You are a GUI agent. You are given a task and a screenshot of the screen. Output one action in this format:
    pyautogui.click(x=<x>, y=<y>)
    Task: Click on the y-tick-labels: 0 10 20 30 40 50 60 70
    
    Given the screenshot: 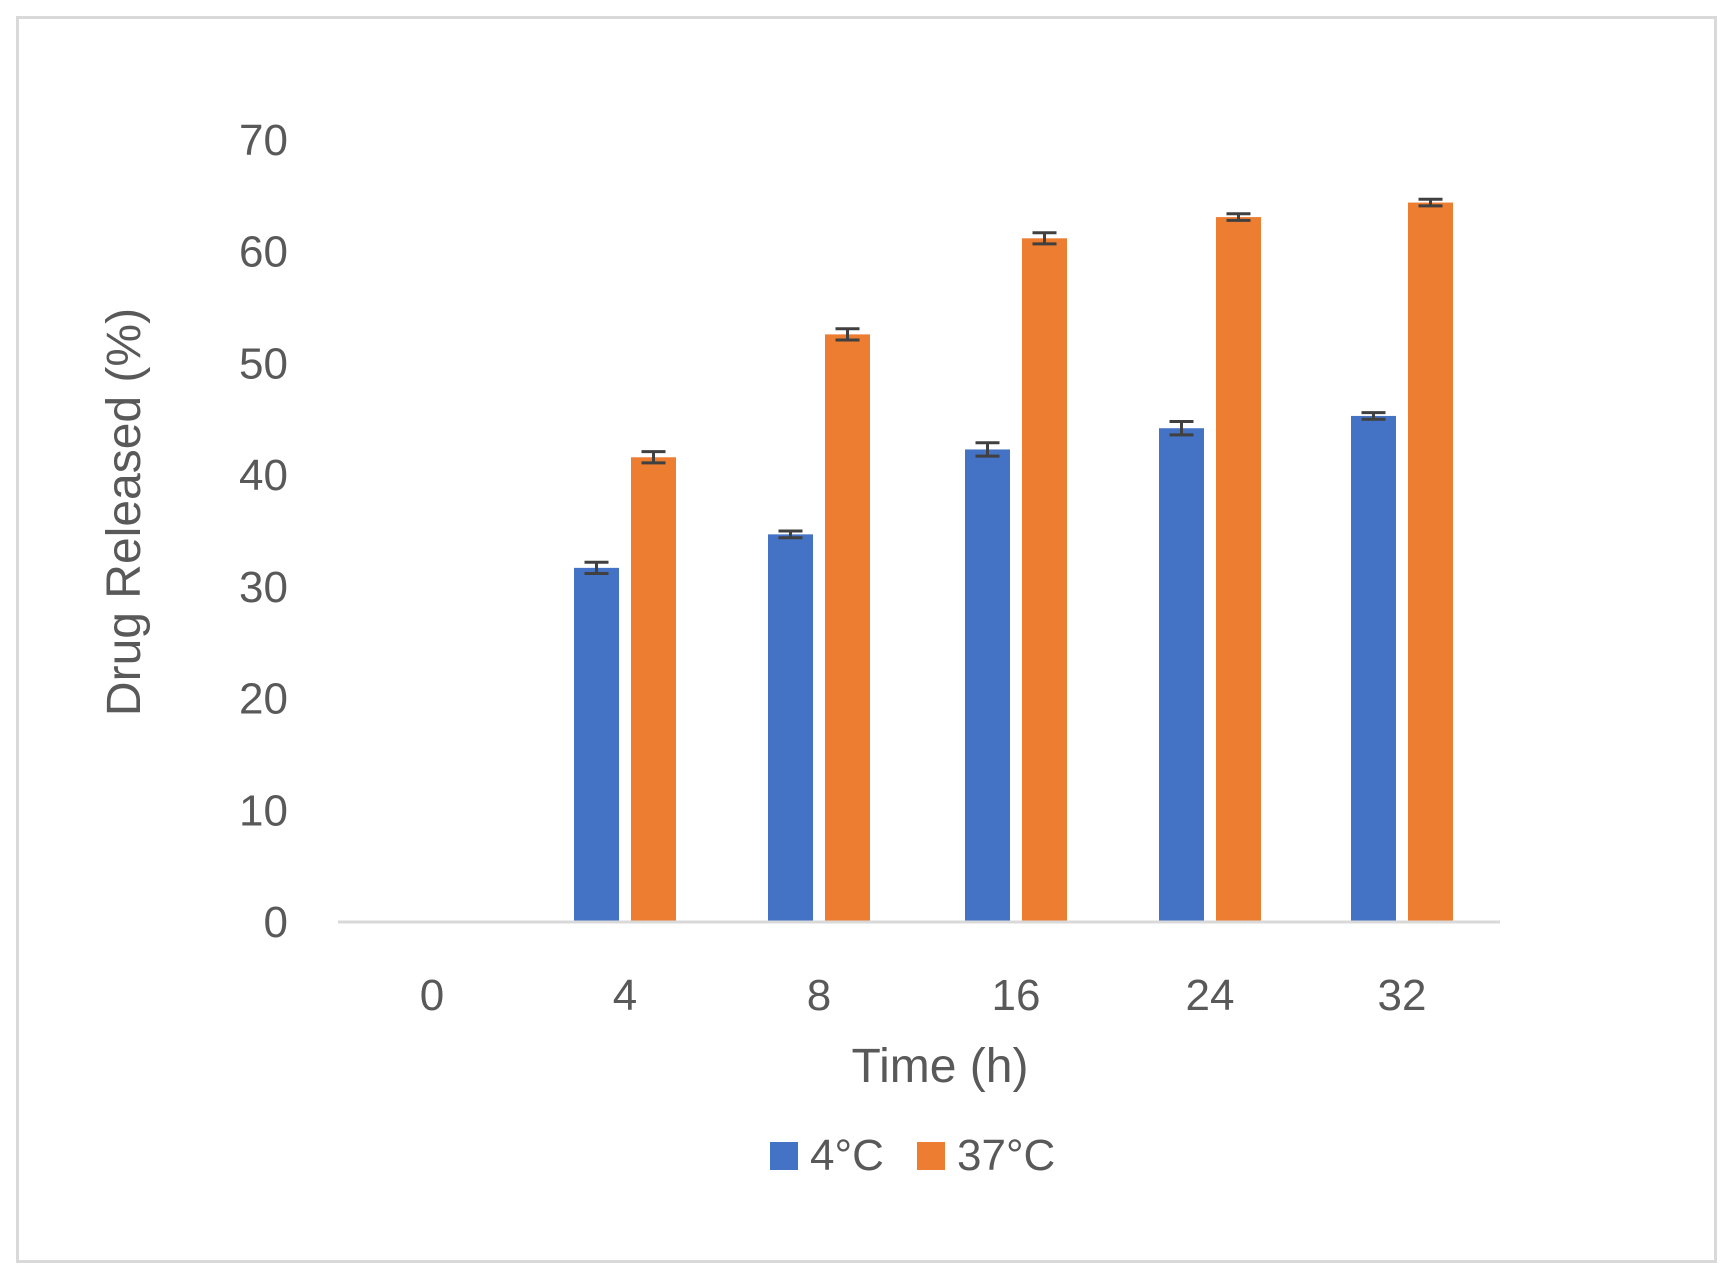 What is the action you would take?
    pyautogui.click(x=263, y=531)
    